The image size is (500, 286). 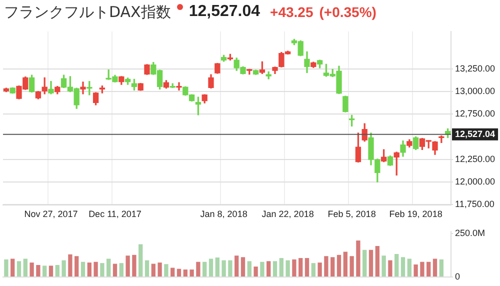 I want to click on y-tick-label: 250.0M, so click(x=470, y=233).